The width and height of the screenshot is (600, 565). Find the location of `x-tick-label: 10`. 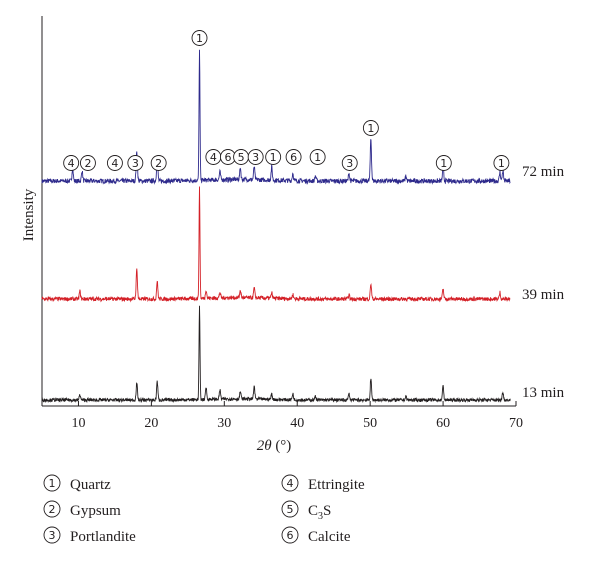

x-tick-label: 10 is located at coordinates (78, 423).